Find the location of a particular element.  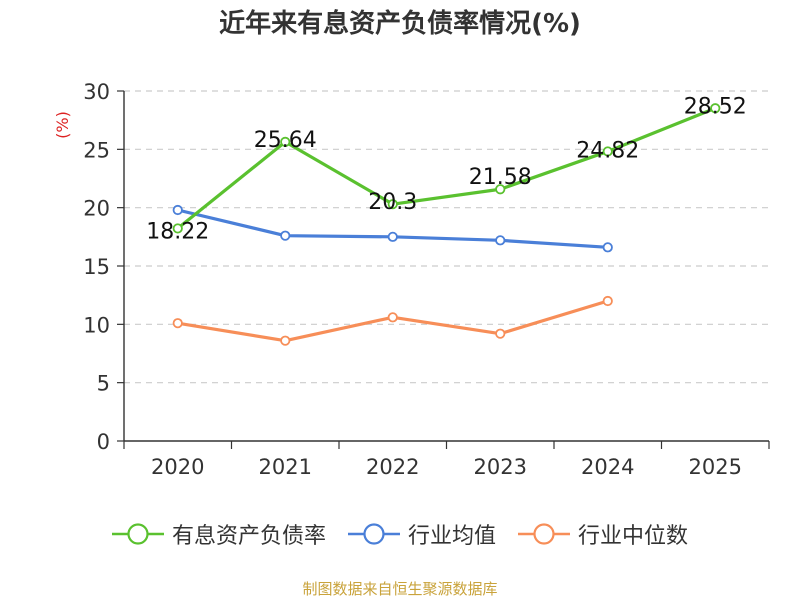

data-label: 25.64 is located at coordinates (285, 140).